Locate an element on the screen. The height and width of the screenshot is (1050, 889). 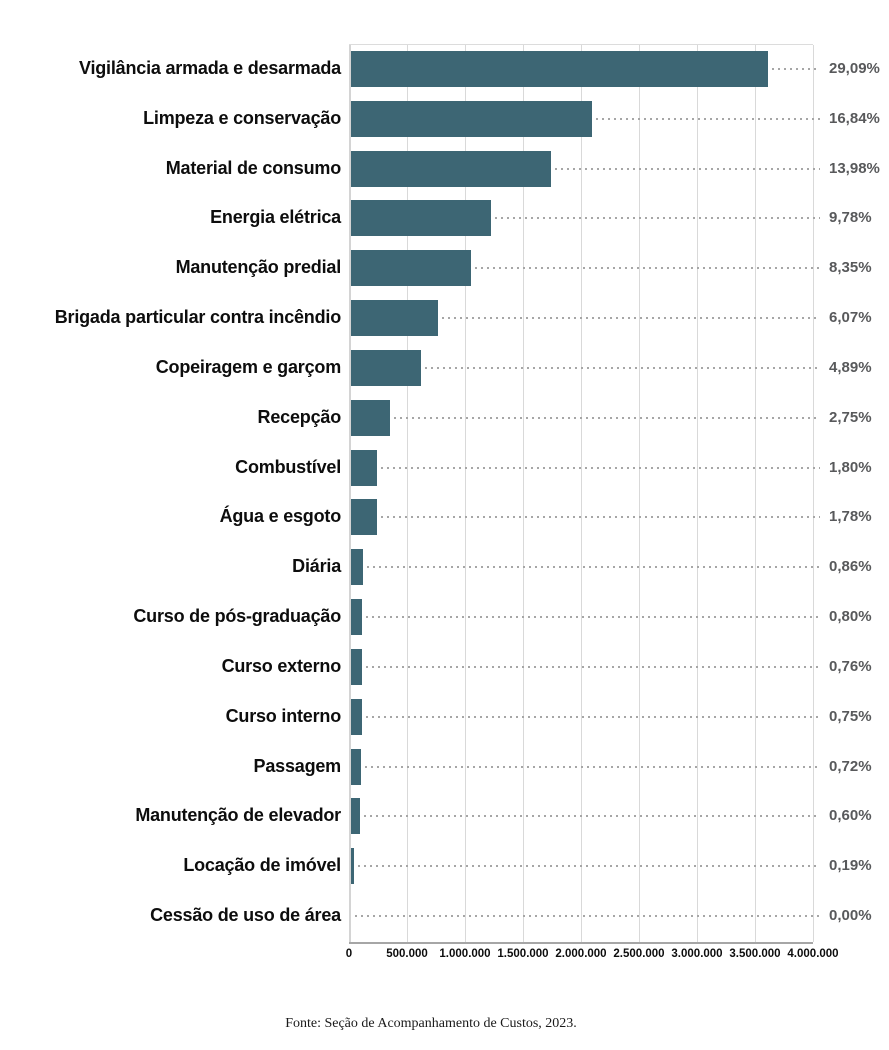
percent-label: 0,75% is located at coordinates (850, 716).